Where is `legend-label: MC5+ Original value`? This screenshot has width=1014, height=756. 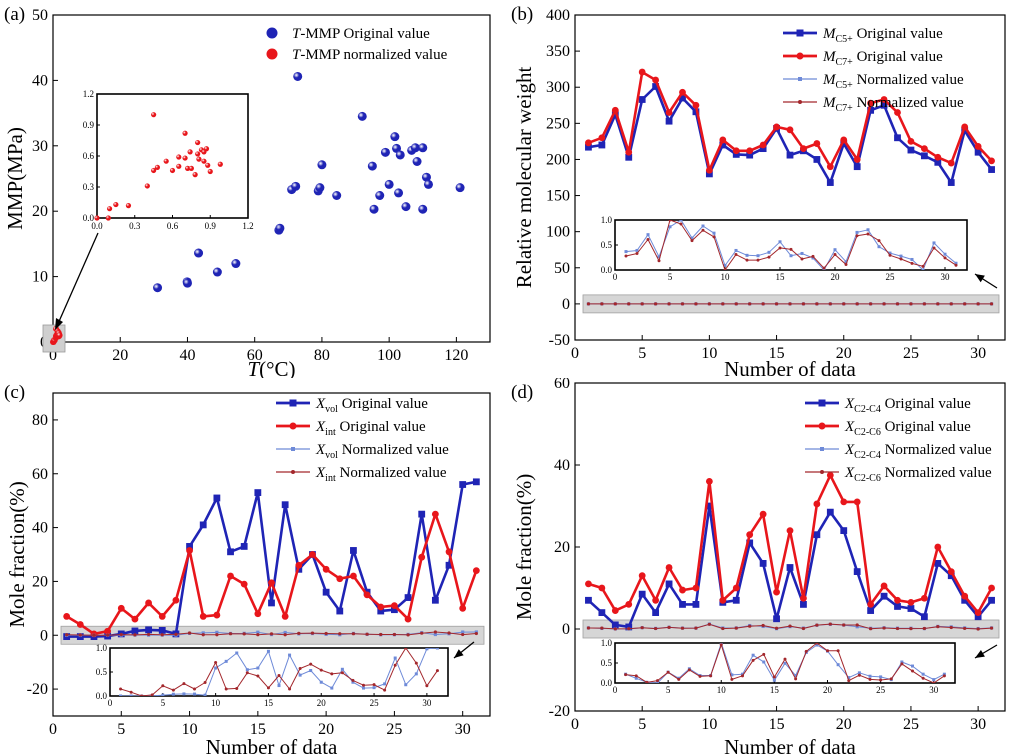 legend-label: MC5+ Original value is located at coordinates (882, 35).